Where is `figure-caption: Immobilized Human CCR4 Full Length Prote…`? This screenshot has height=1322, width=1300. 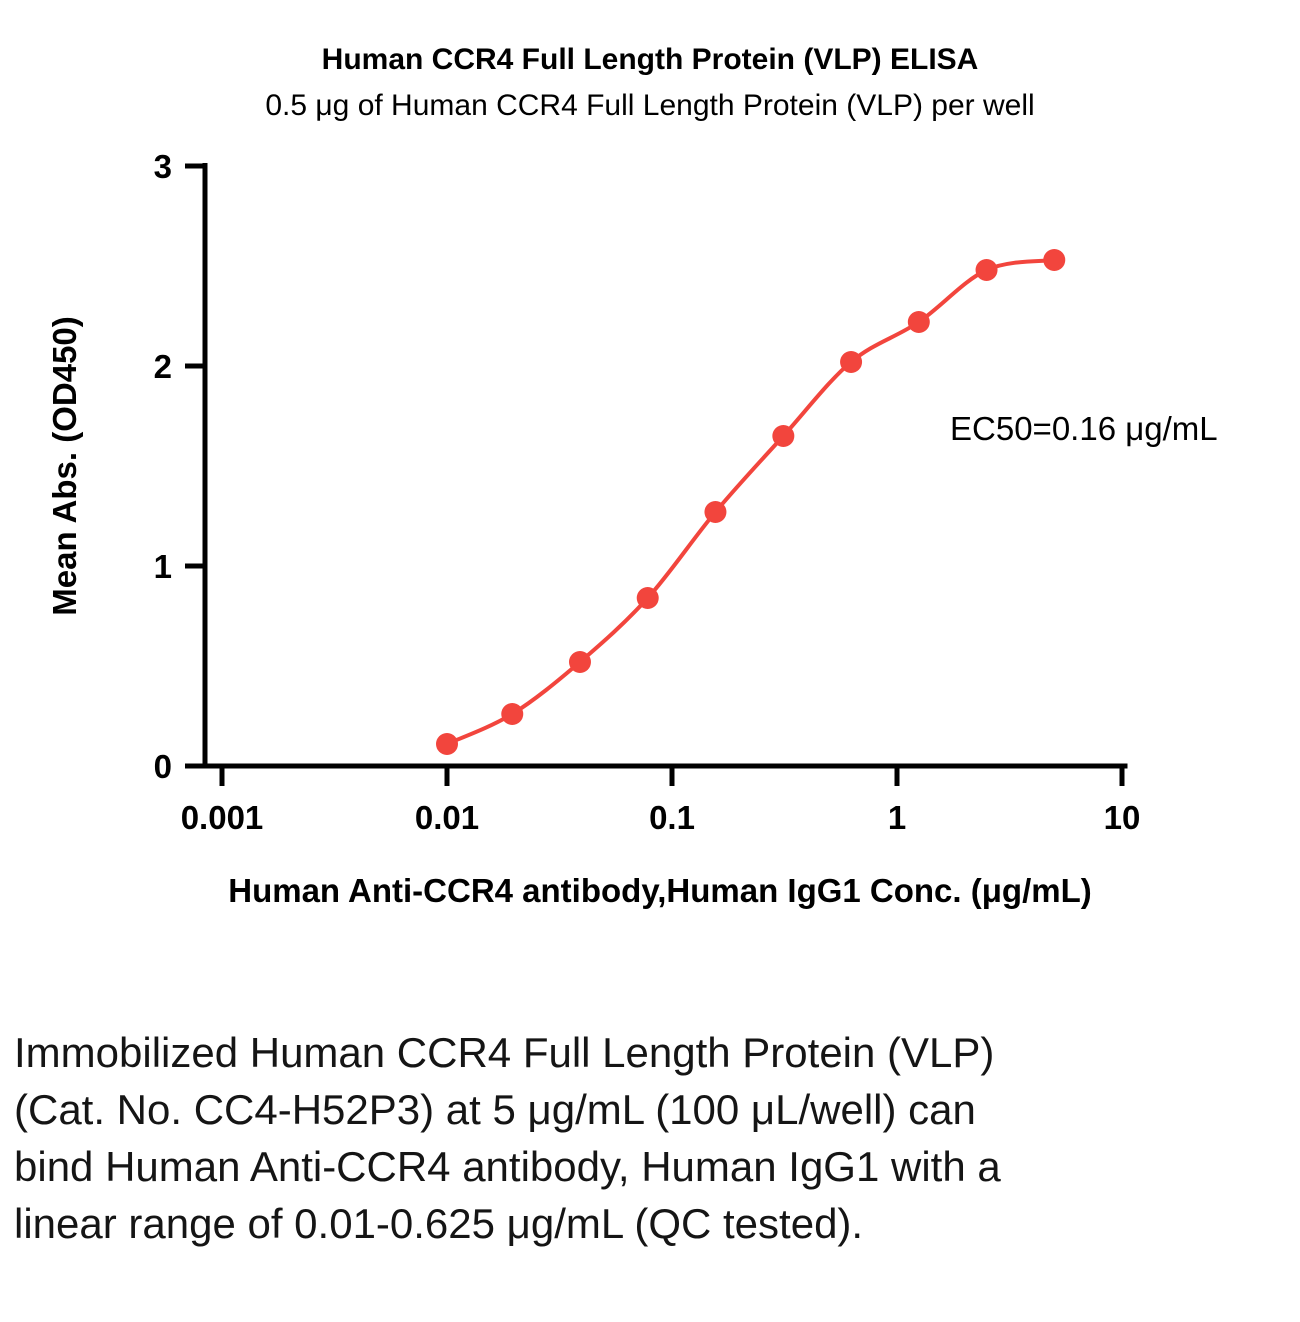 figure-caption: Immobilized Human CCR4 Full Length Prote… is located at coordinates (507, 1138).